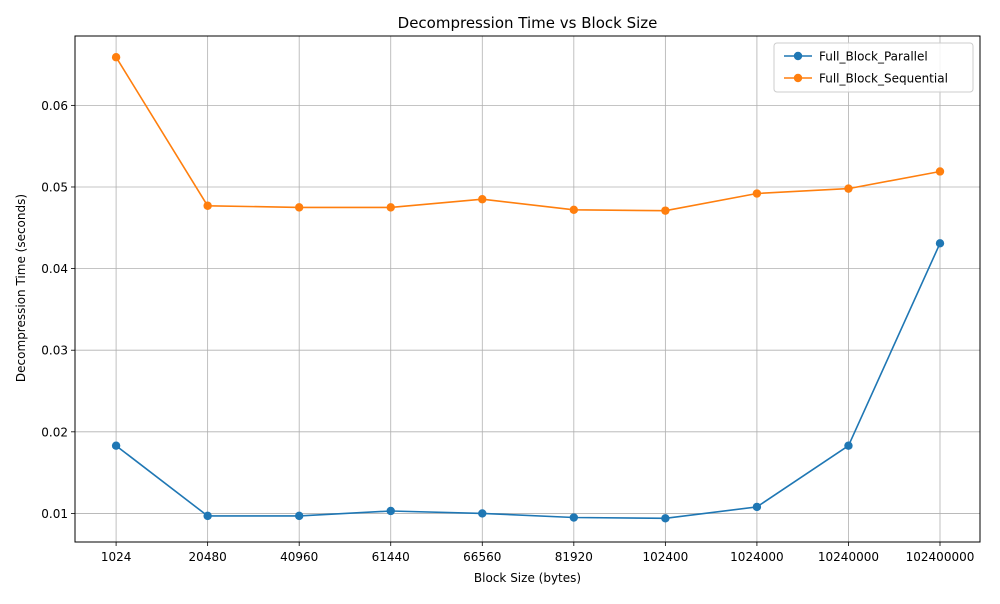  I want to click on x-tick-label: 66560, so click(482, 557).